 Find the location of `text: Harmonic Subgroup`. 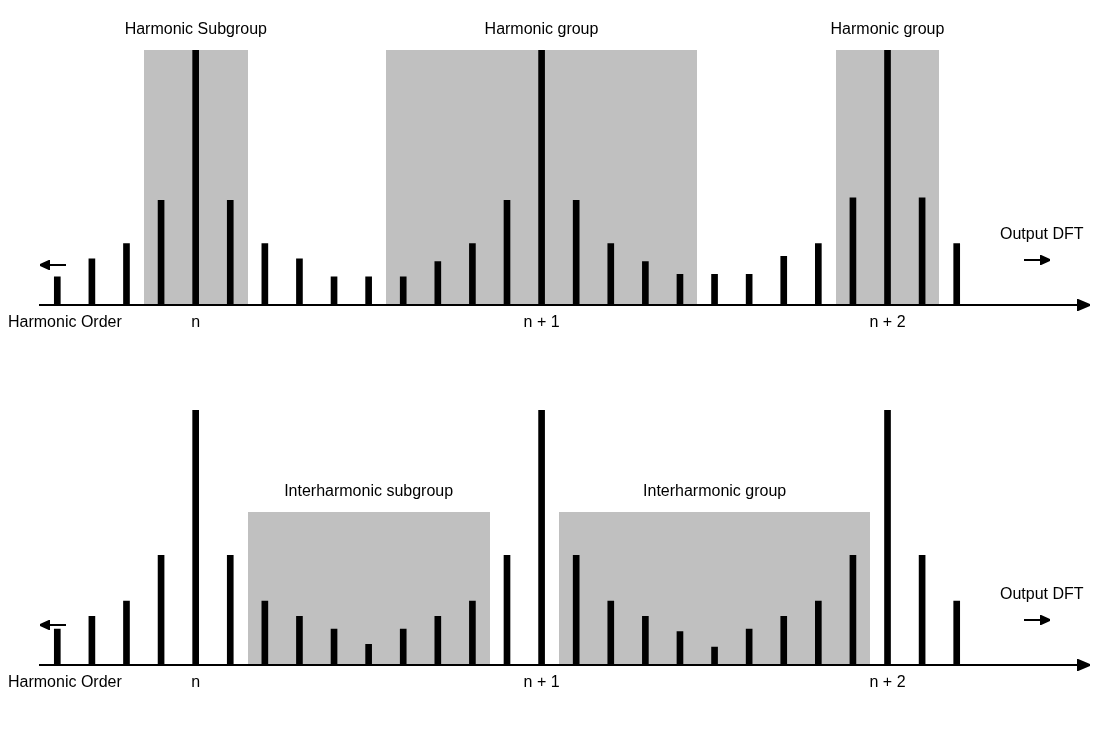

text: Harmonic Subgroup is located at coordinates (195, 29).